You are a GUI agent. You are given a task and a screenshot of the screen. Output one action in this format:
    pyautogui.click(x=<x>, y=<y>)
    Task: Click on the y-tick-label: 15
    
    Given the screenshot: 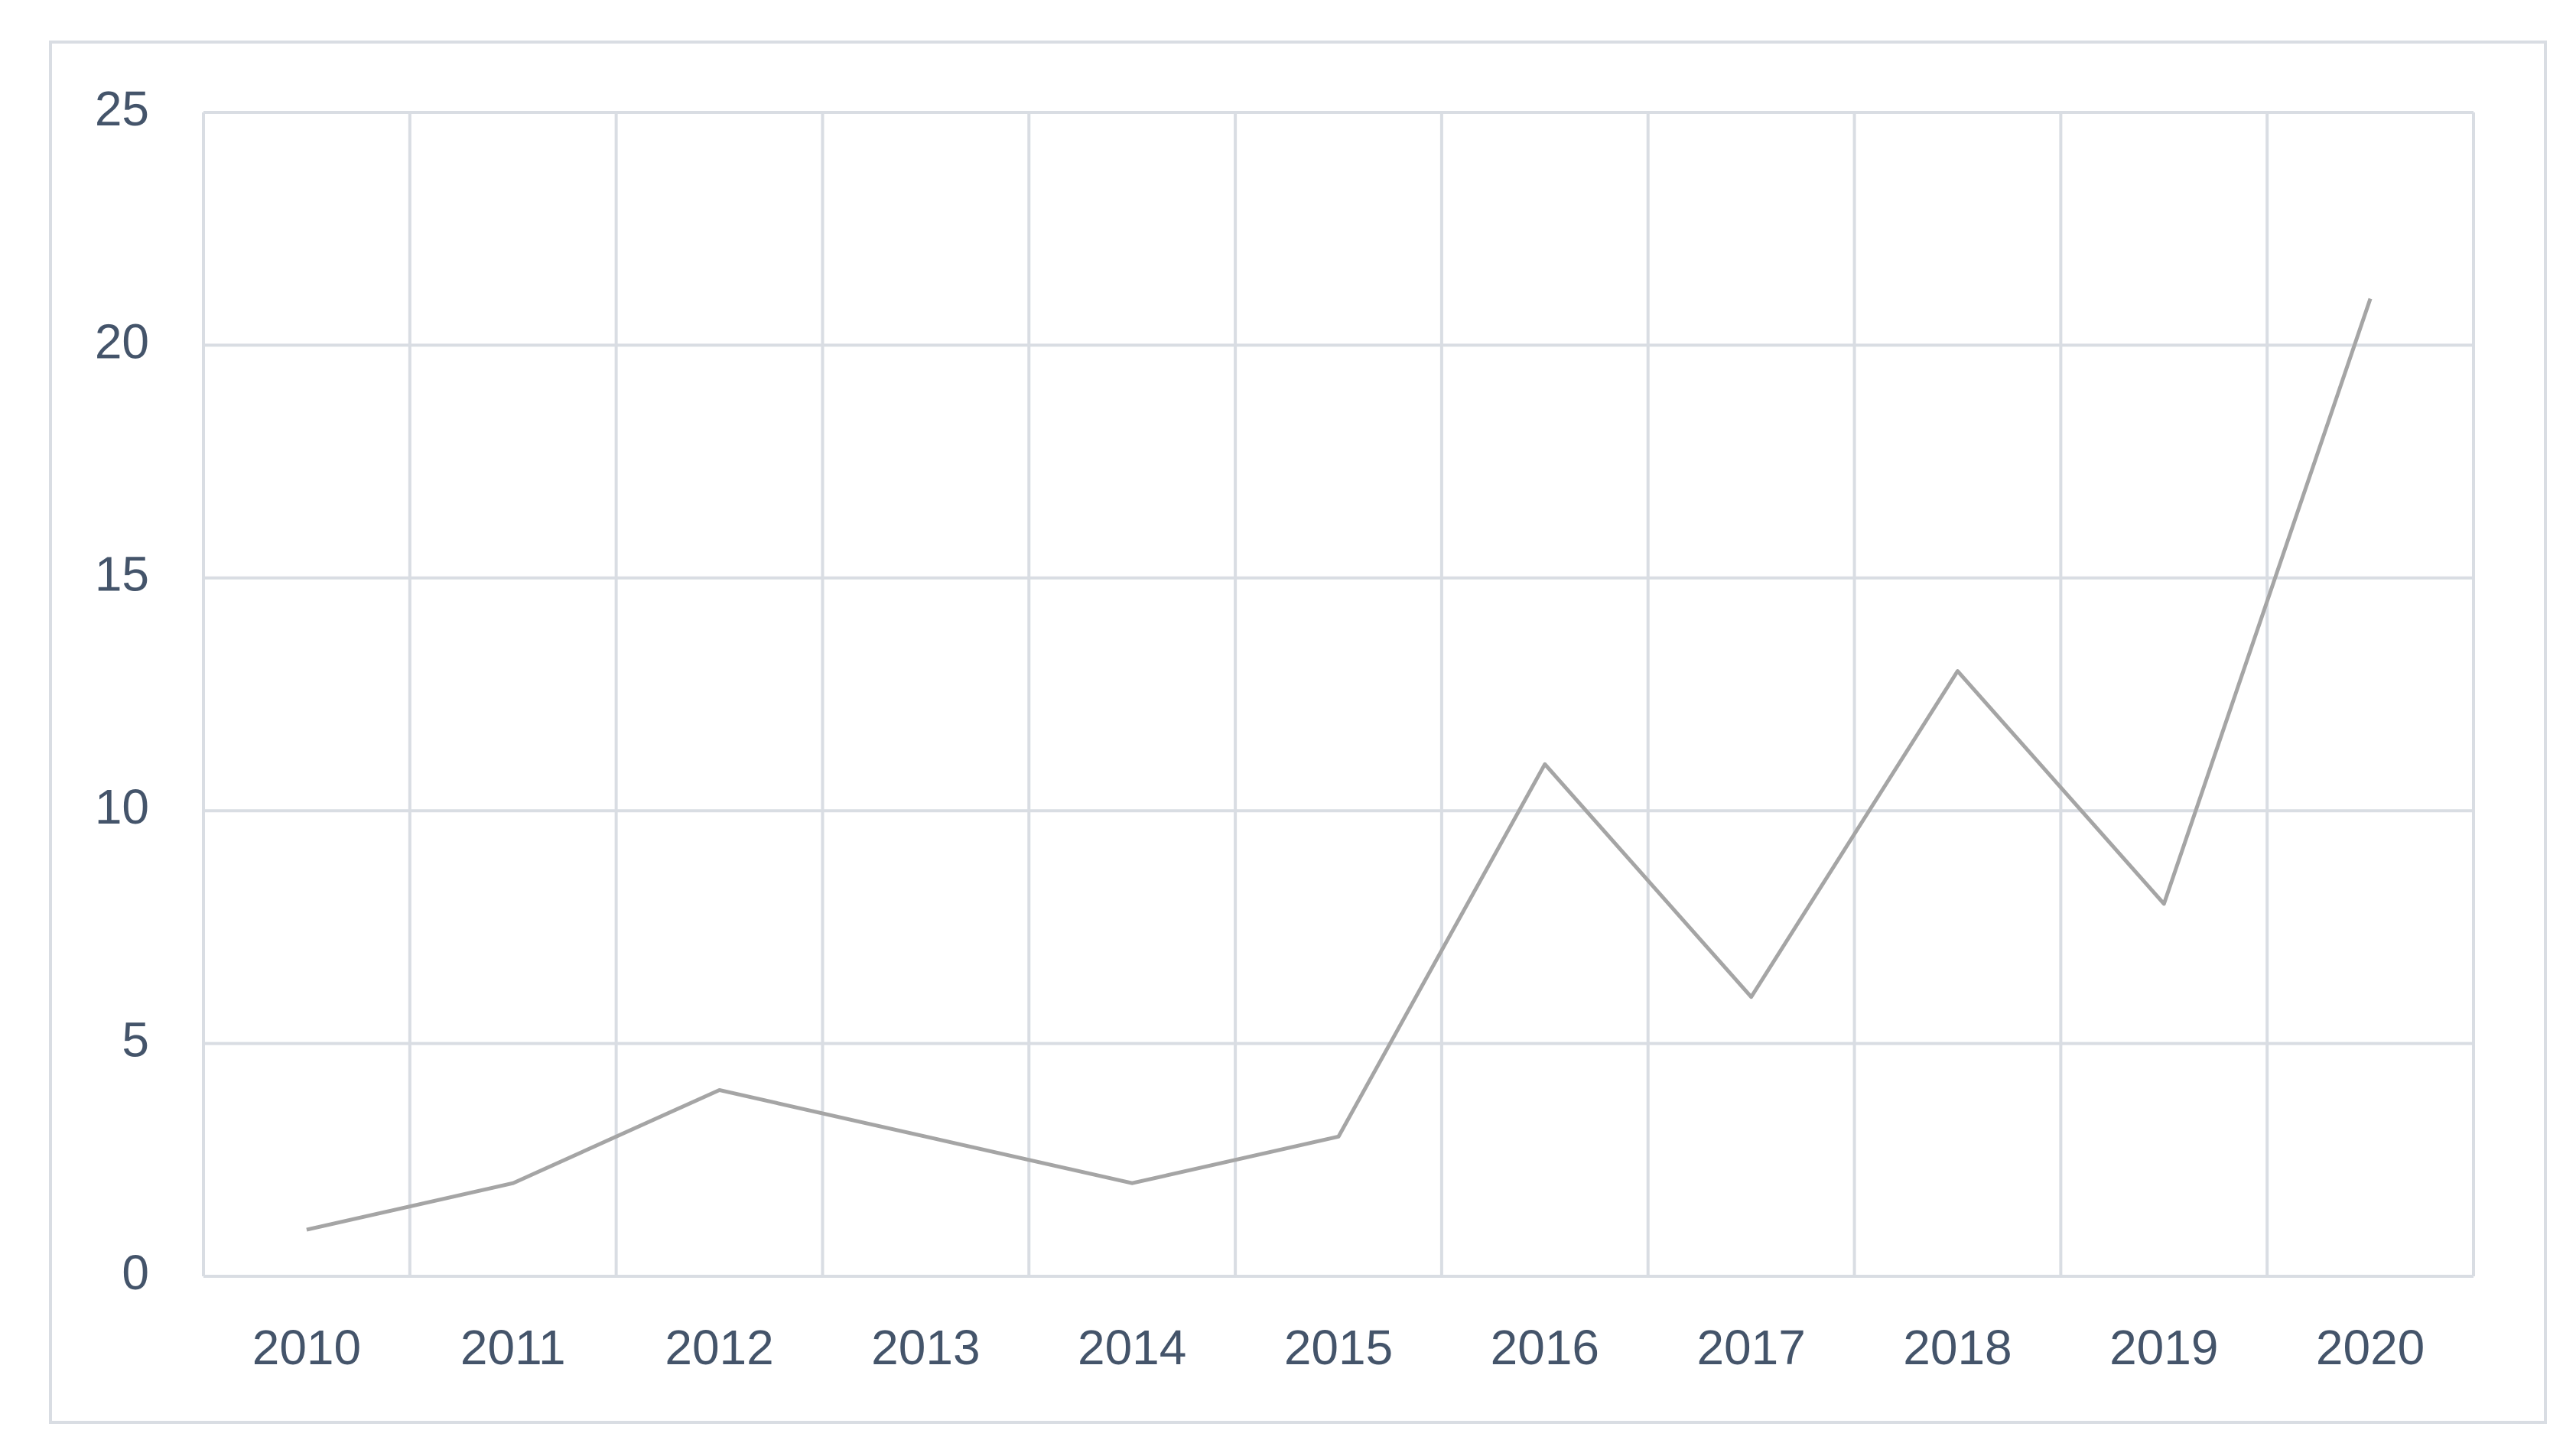 What is the action you would take?
    pyautogui.click(x=122, y=574)
    